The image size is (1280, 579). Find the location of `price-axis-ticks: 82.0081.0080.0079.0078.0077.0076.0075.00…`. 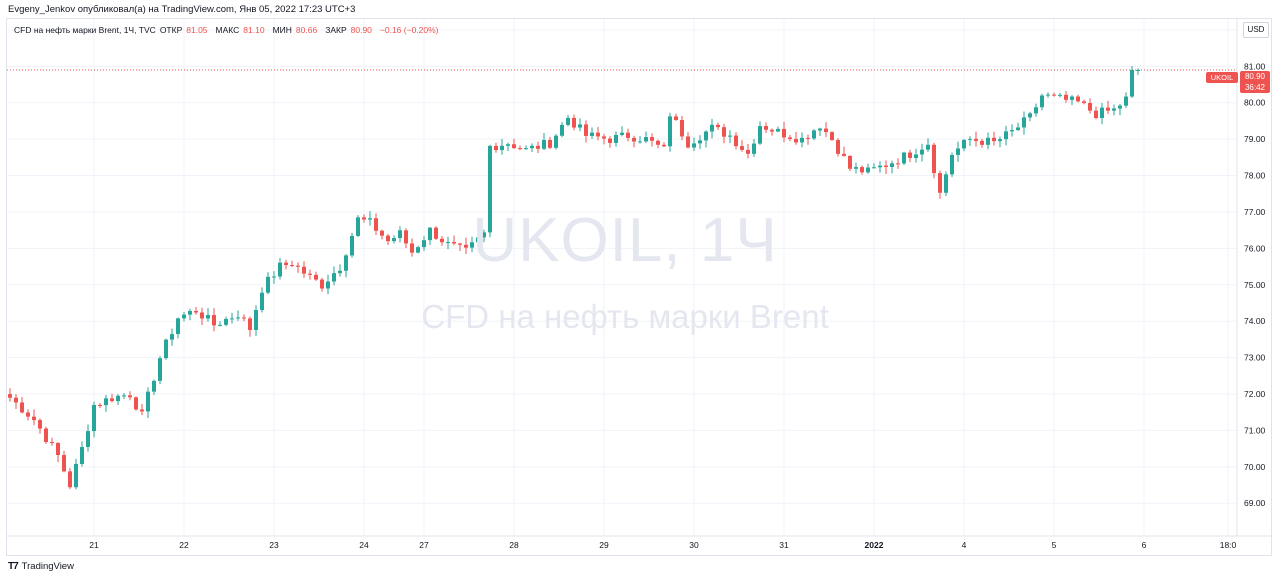

price-axis-ticks: 82.0081.0080.0079.0078.0077.0076.0075.00… is located at coordinates (1255, 266).